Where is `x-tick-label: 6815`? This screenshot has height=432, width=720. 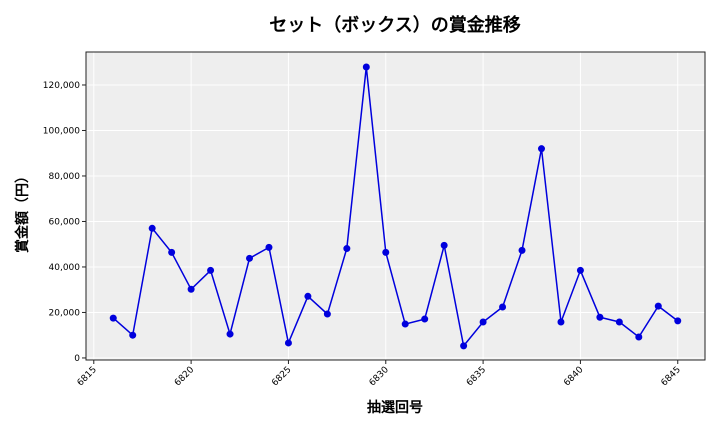
x-tick-label: 6815 is located at coordinates (87, 376).